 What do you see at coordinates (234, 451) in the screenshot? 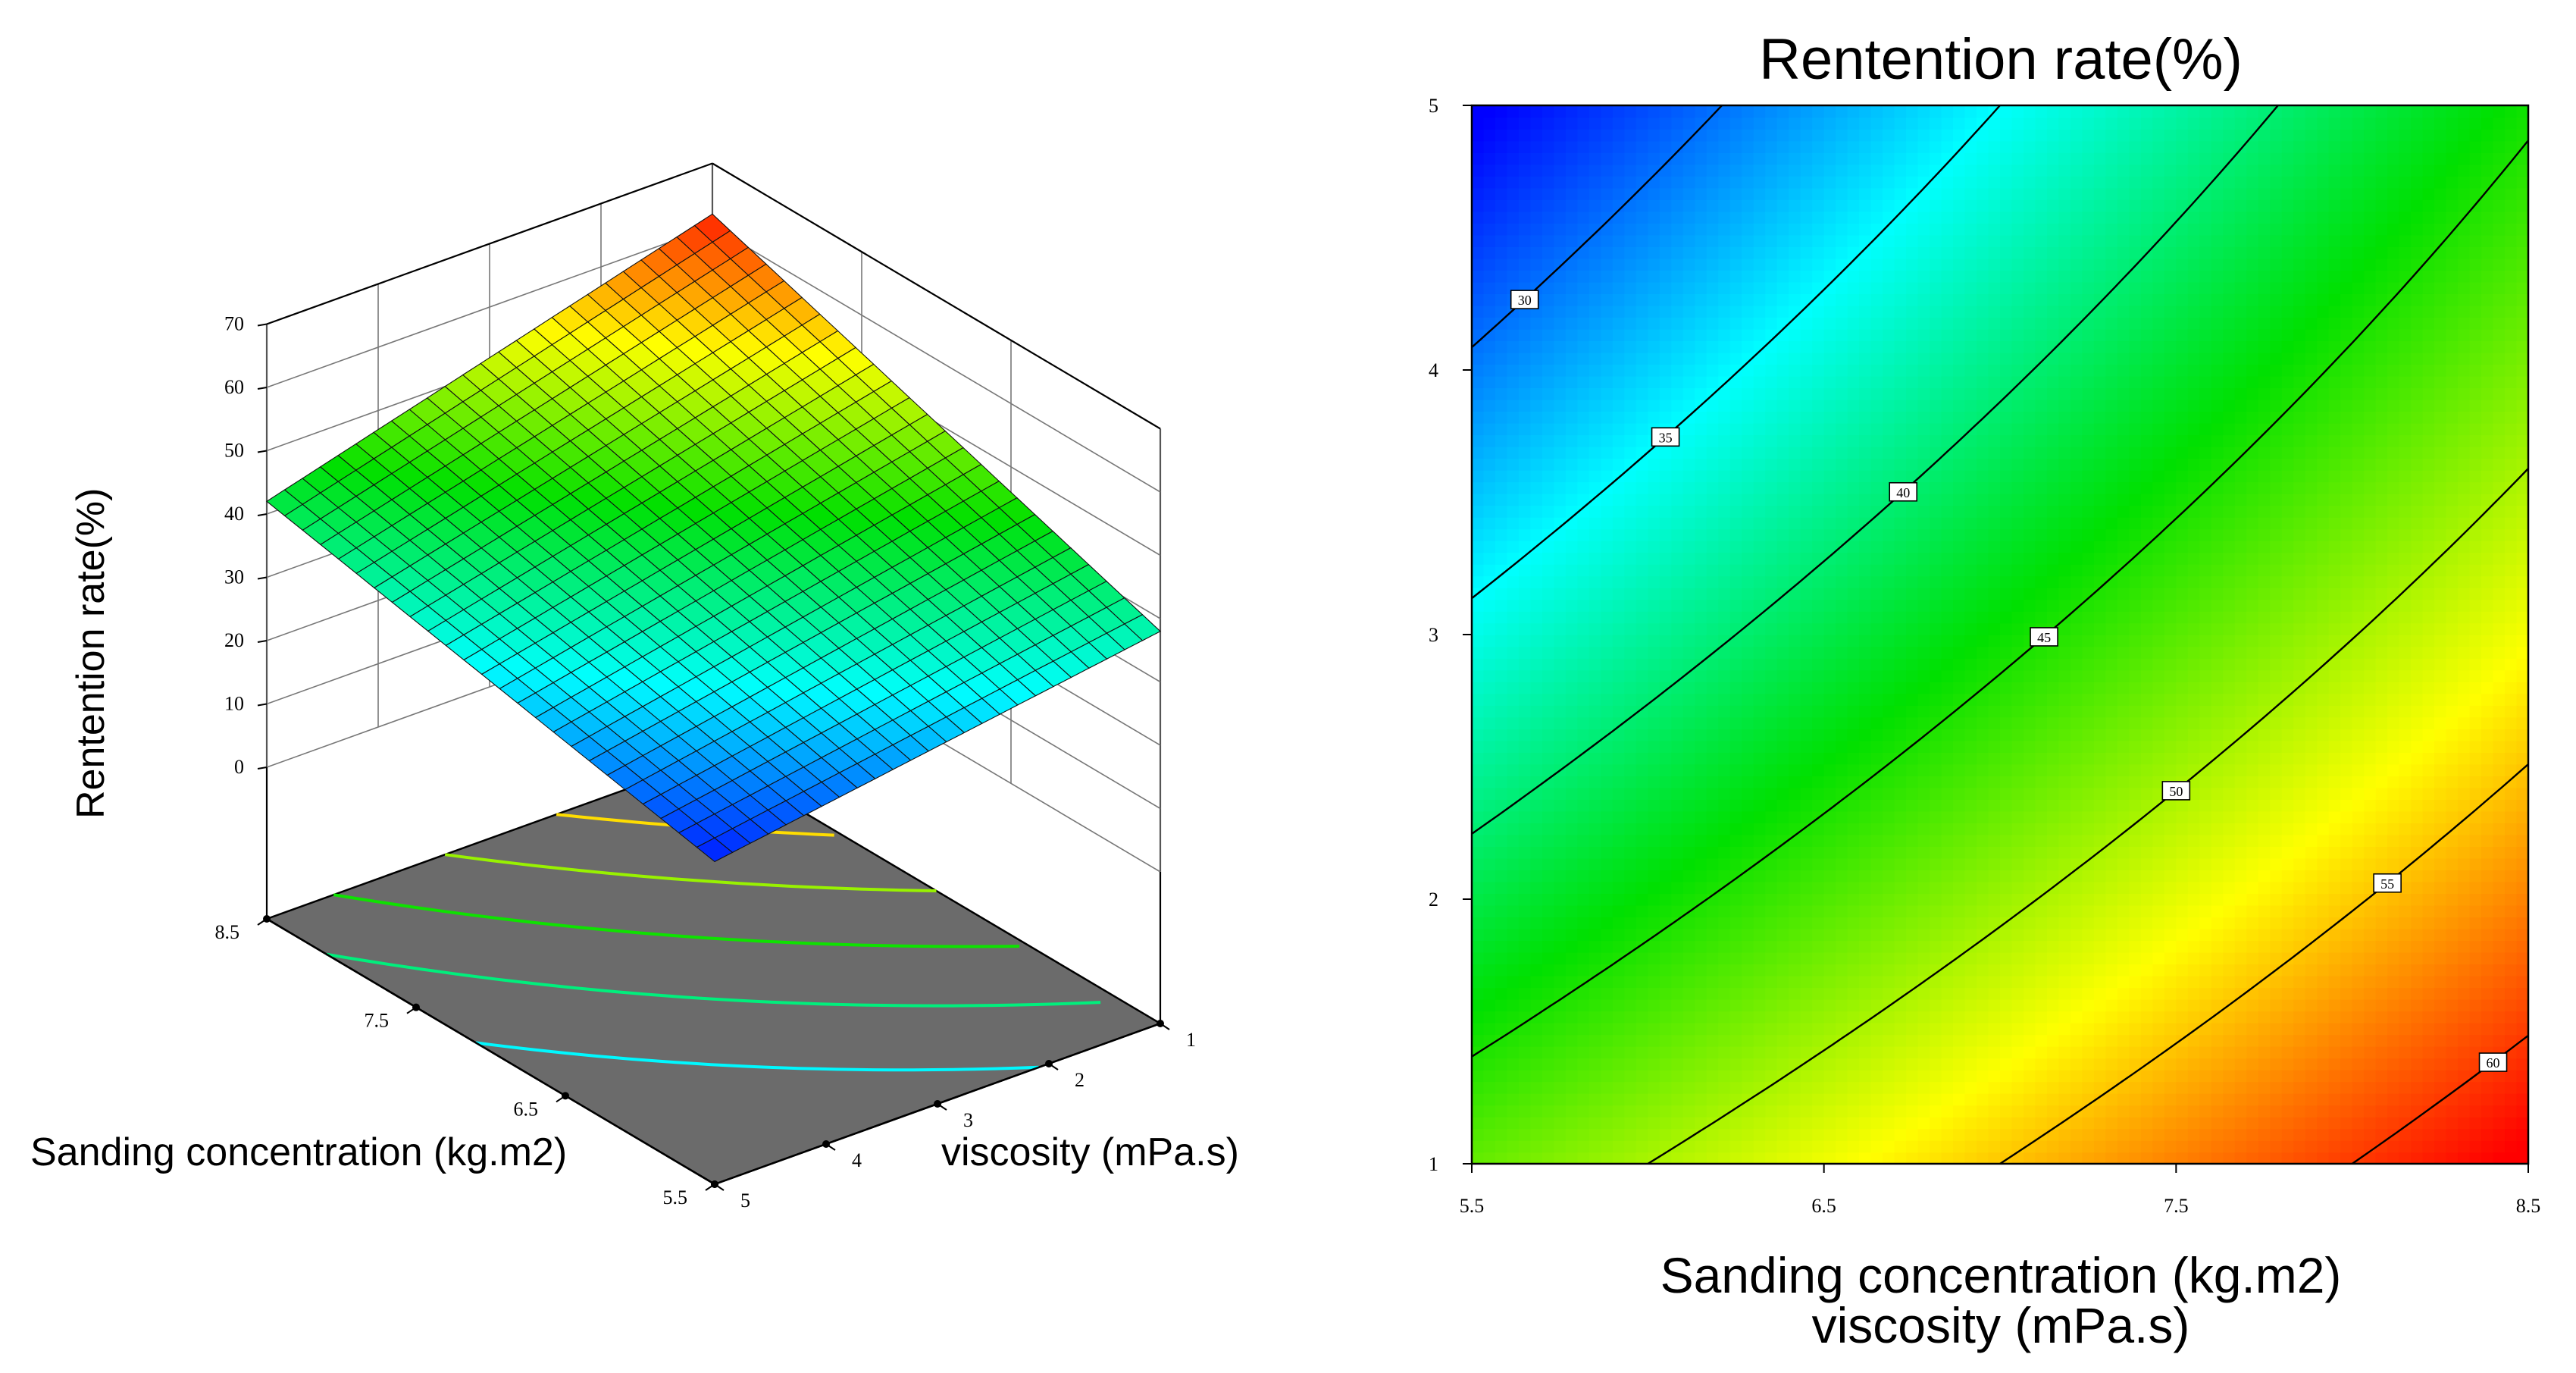
I see `z-tick-label: 50` at bounding box center [234, 451].